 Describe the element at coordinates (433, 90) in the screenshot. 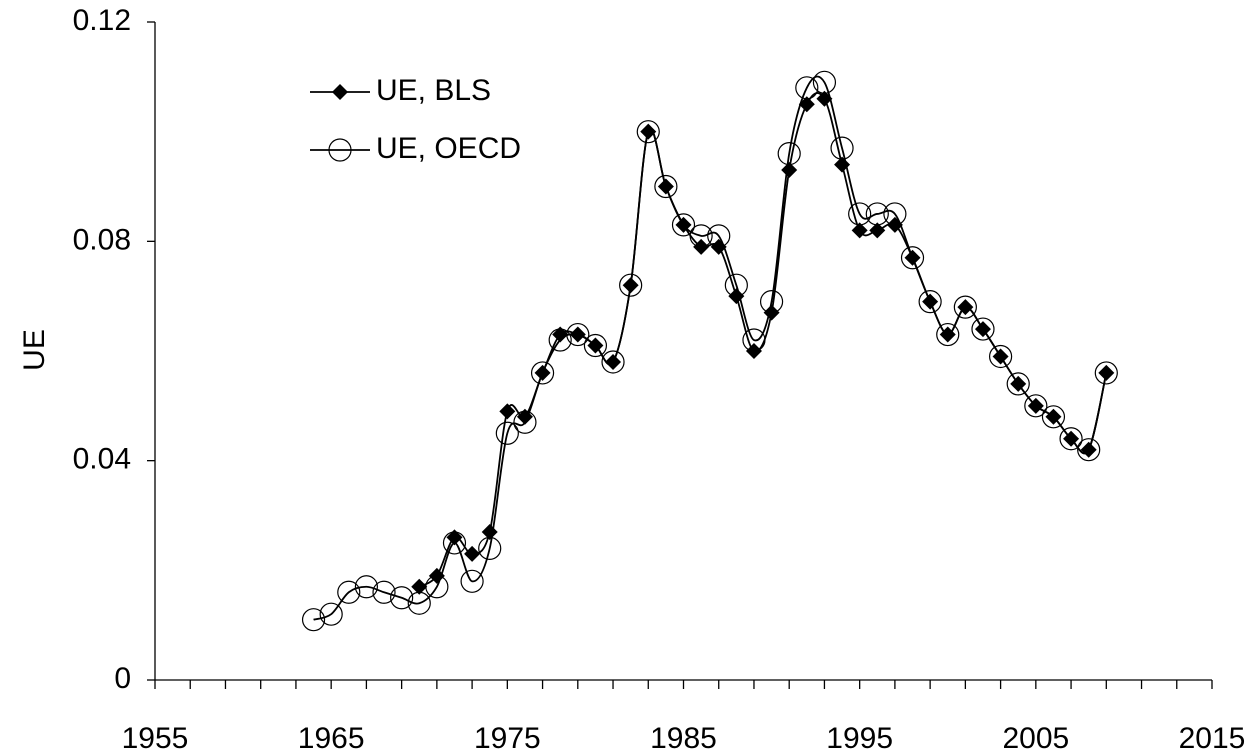

I see `legend-label: UE, BLS` at that location.